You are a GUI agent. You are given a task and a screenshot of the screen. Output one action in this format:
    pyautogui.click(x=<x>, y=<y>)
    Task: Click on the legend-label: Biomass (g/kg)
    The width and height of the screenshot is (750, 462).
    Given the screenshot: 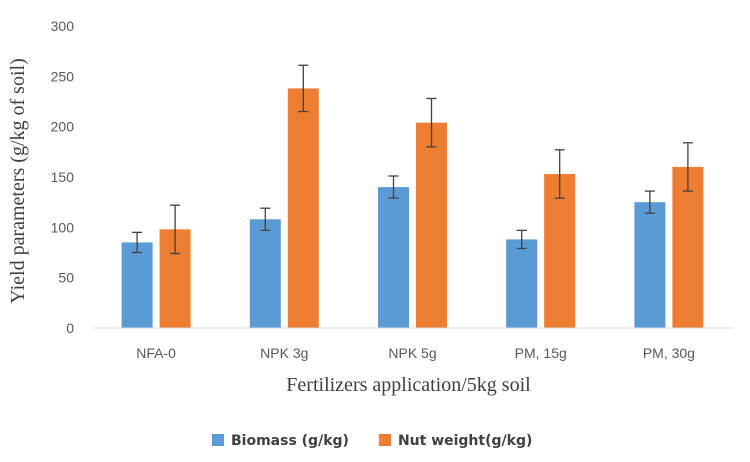 What is the action you would take?
    pyautogui.click(x=290, y=441)
    